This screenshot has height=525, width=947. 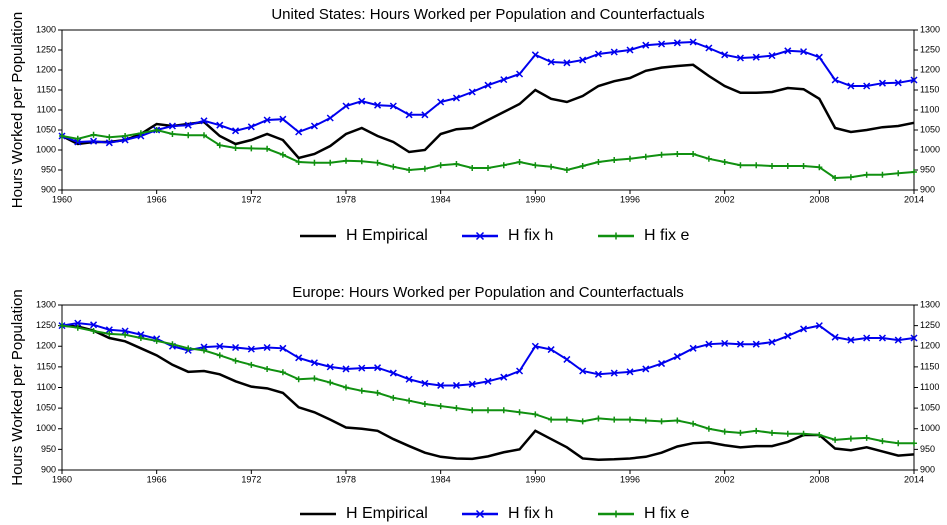 What do you see at coordinates (930, 129) in the screenshot?
I see `y2-tick-label: 1050` at bounding box center [930, 129].